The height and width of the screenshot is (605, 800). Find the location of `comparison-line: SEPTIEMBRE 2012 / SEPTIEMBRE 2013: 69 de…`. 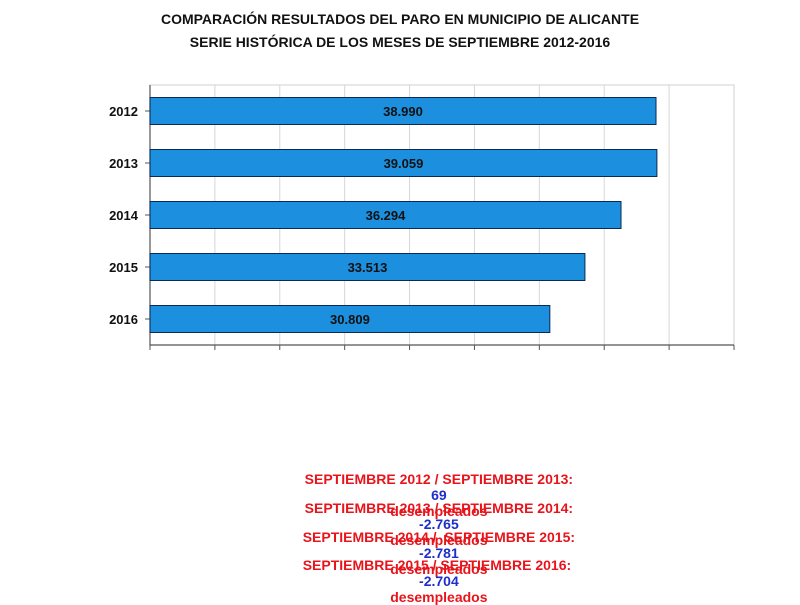

comparison-line: SEPTIEMBRE 2012 / SEPTIEMBRE 2013: 69 de… is located at coordinates (400, 487).